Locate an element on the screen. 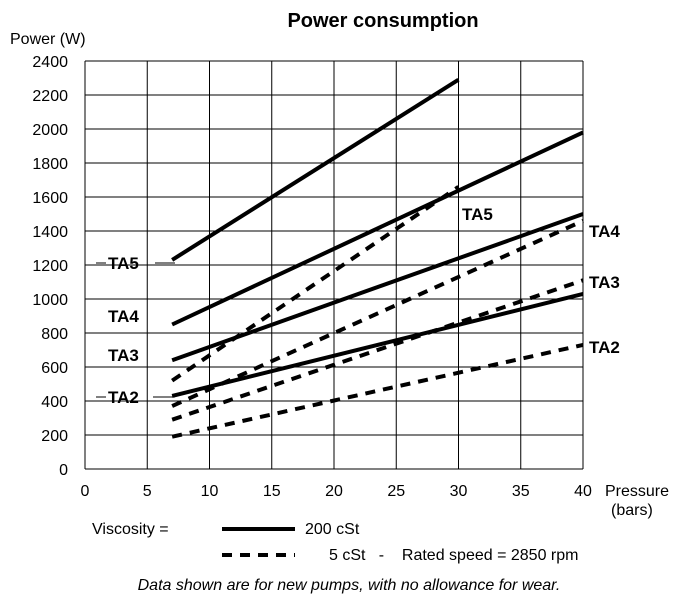  y-tick-label: 2400 is located at coordinates (50, 62).